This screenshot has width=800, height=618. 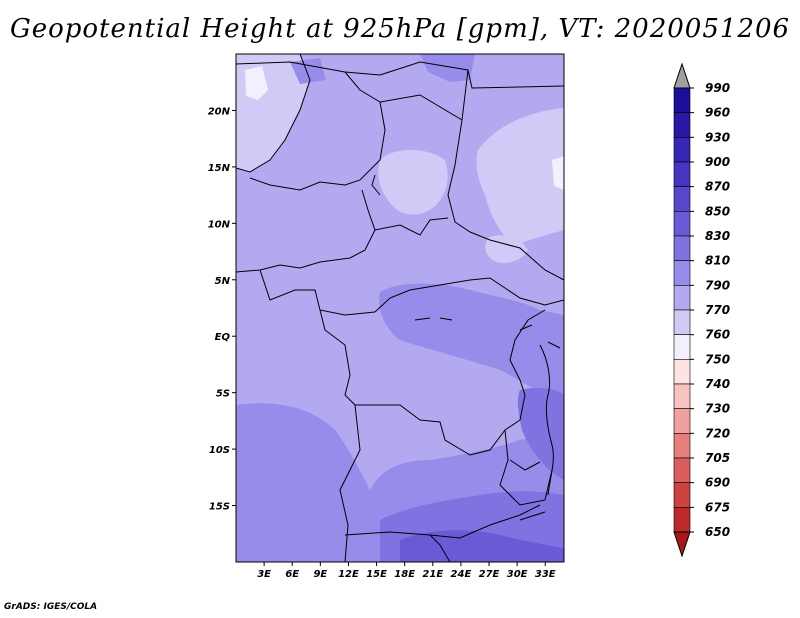 I want to click on colorbar-bottom-arrow, so click(x=682, y=544).